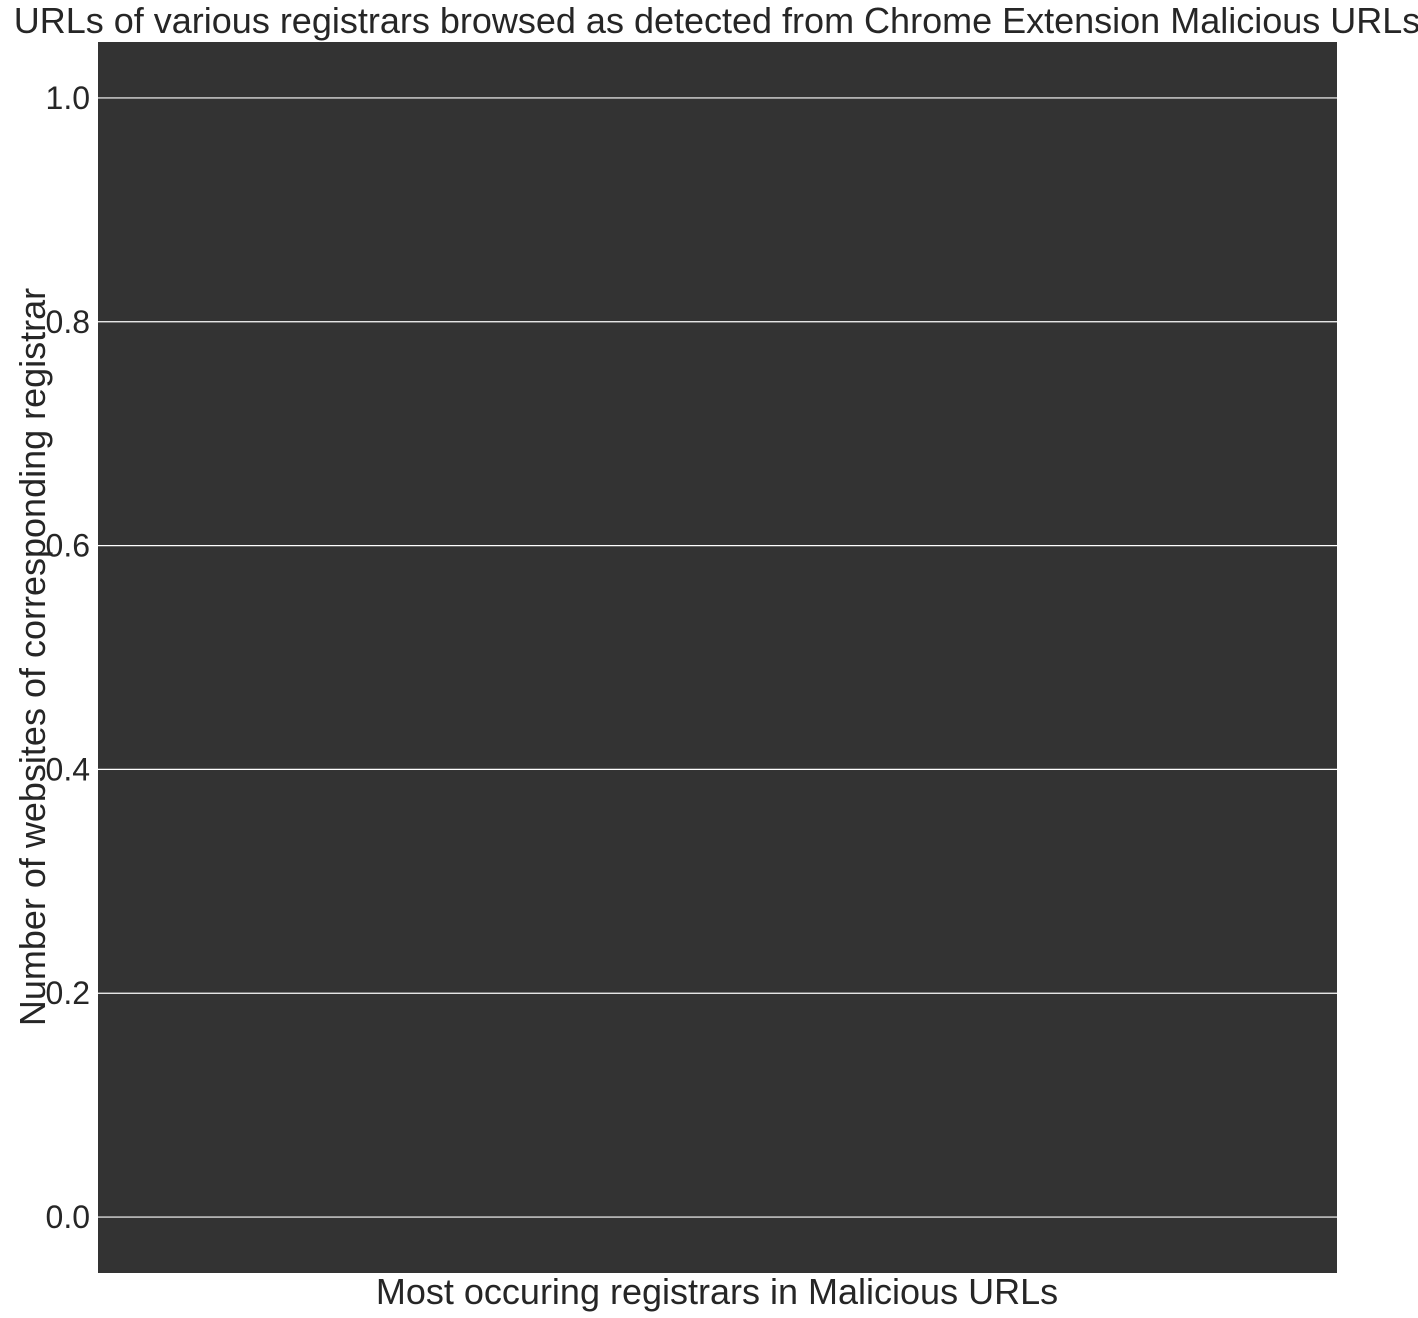 Image resolution: width=1418 pixels, height=1318 pixels. Describe the element at coordinates (68, 546) in the screenshot. I see `y-tick-label: 0.6` at that location.